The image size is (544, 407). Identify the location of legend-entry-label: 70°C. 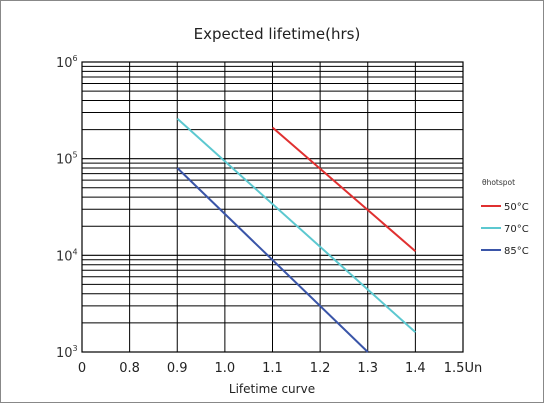
(516, 229).